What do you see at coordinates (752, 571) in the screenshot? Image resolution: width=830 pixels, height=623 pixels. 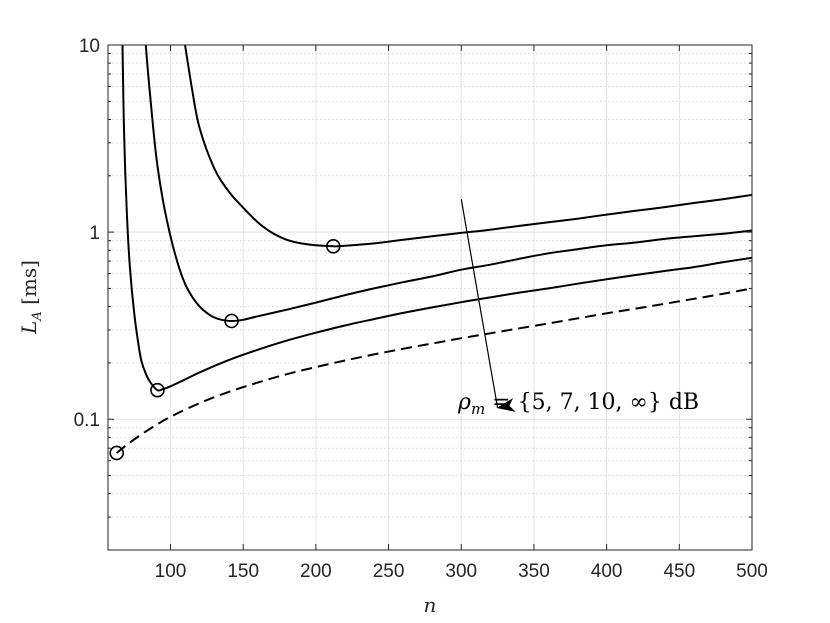 I see `x-tick-label: 500` at bounding box center [752, 571].